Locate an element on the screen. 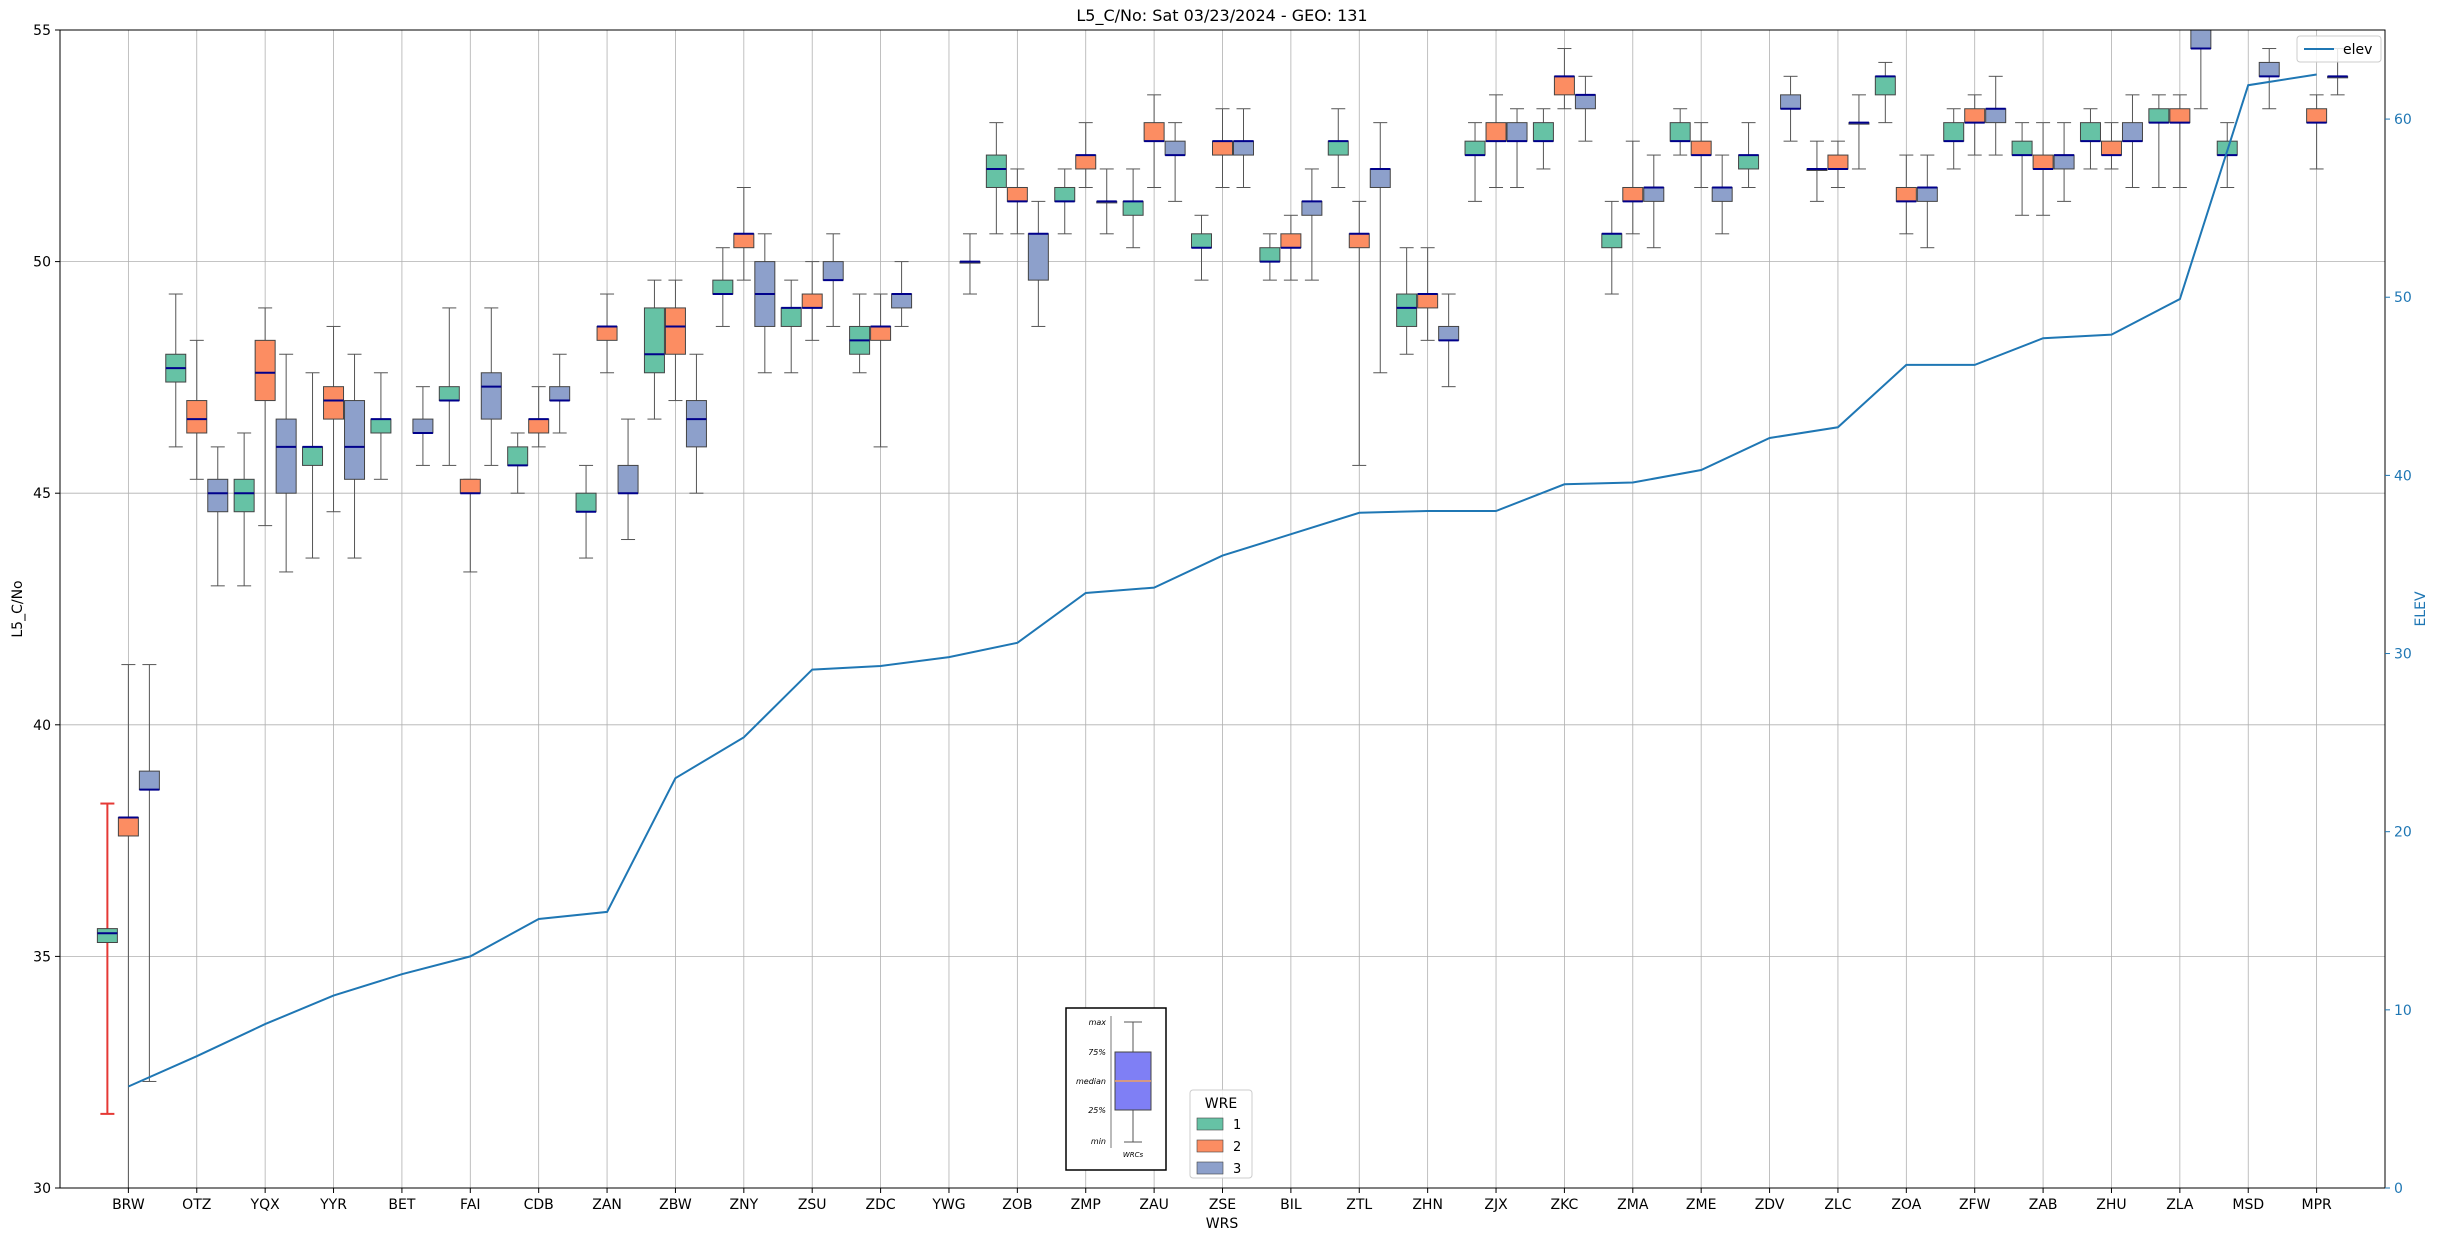  y-tick-label: 50 is located at coordinates (42, 263).